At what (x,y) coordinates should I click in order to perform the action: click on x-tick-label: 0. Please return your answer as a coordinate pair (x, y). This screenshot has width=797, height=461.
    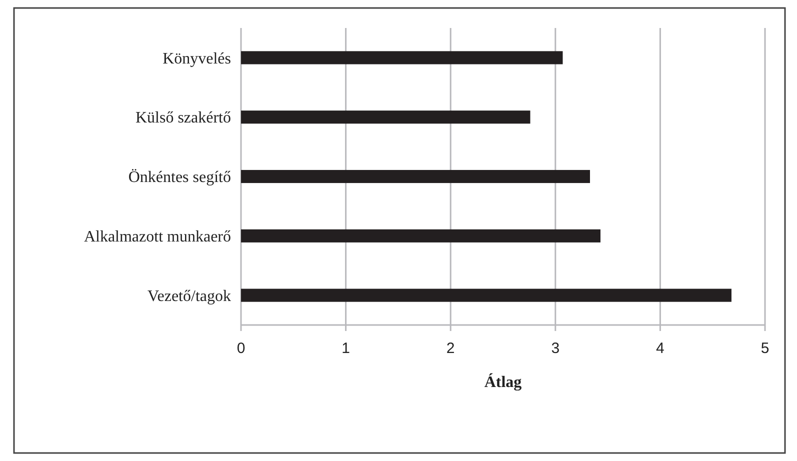
    Looking at the image, I should click on (241, 348).